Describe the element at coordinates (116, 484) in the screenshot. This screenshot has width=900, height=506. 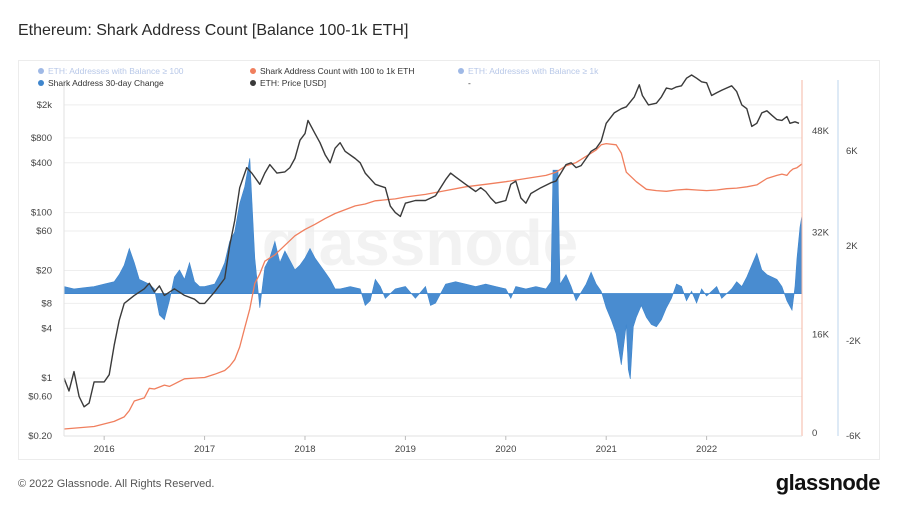
I see `copyright: © 2022 Glassnode. All Rights Reserved.` at that location.